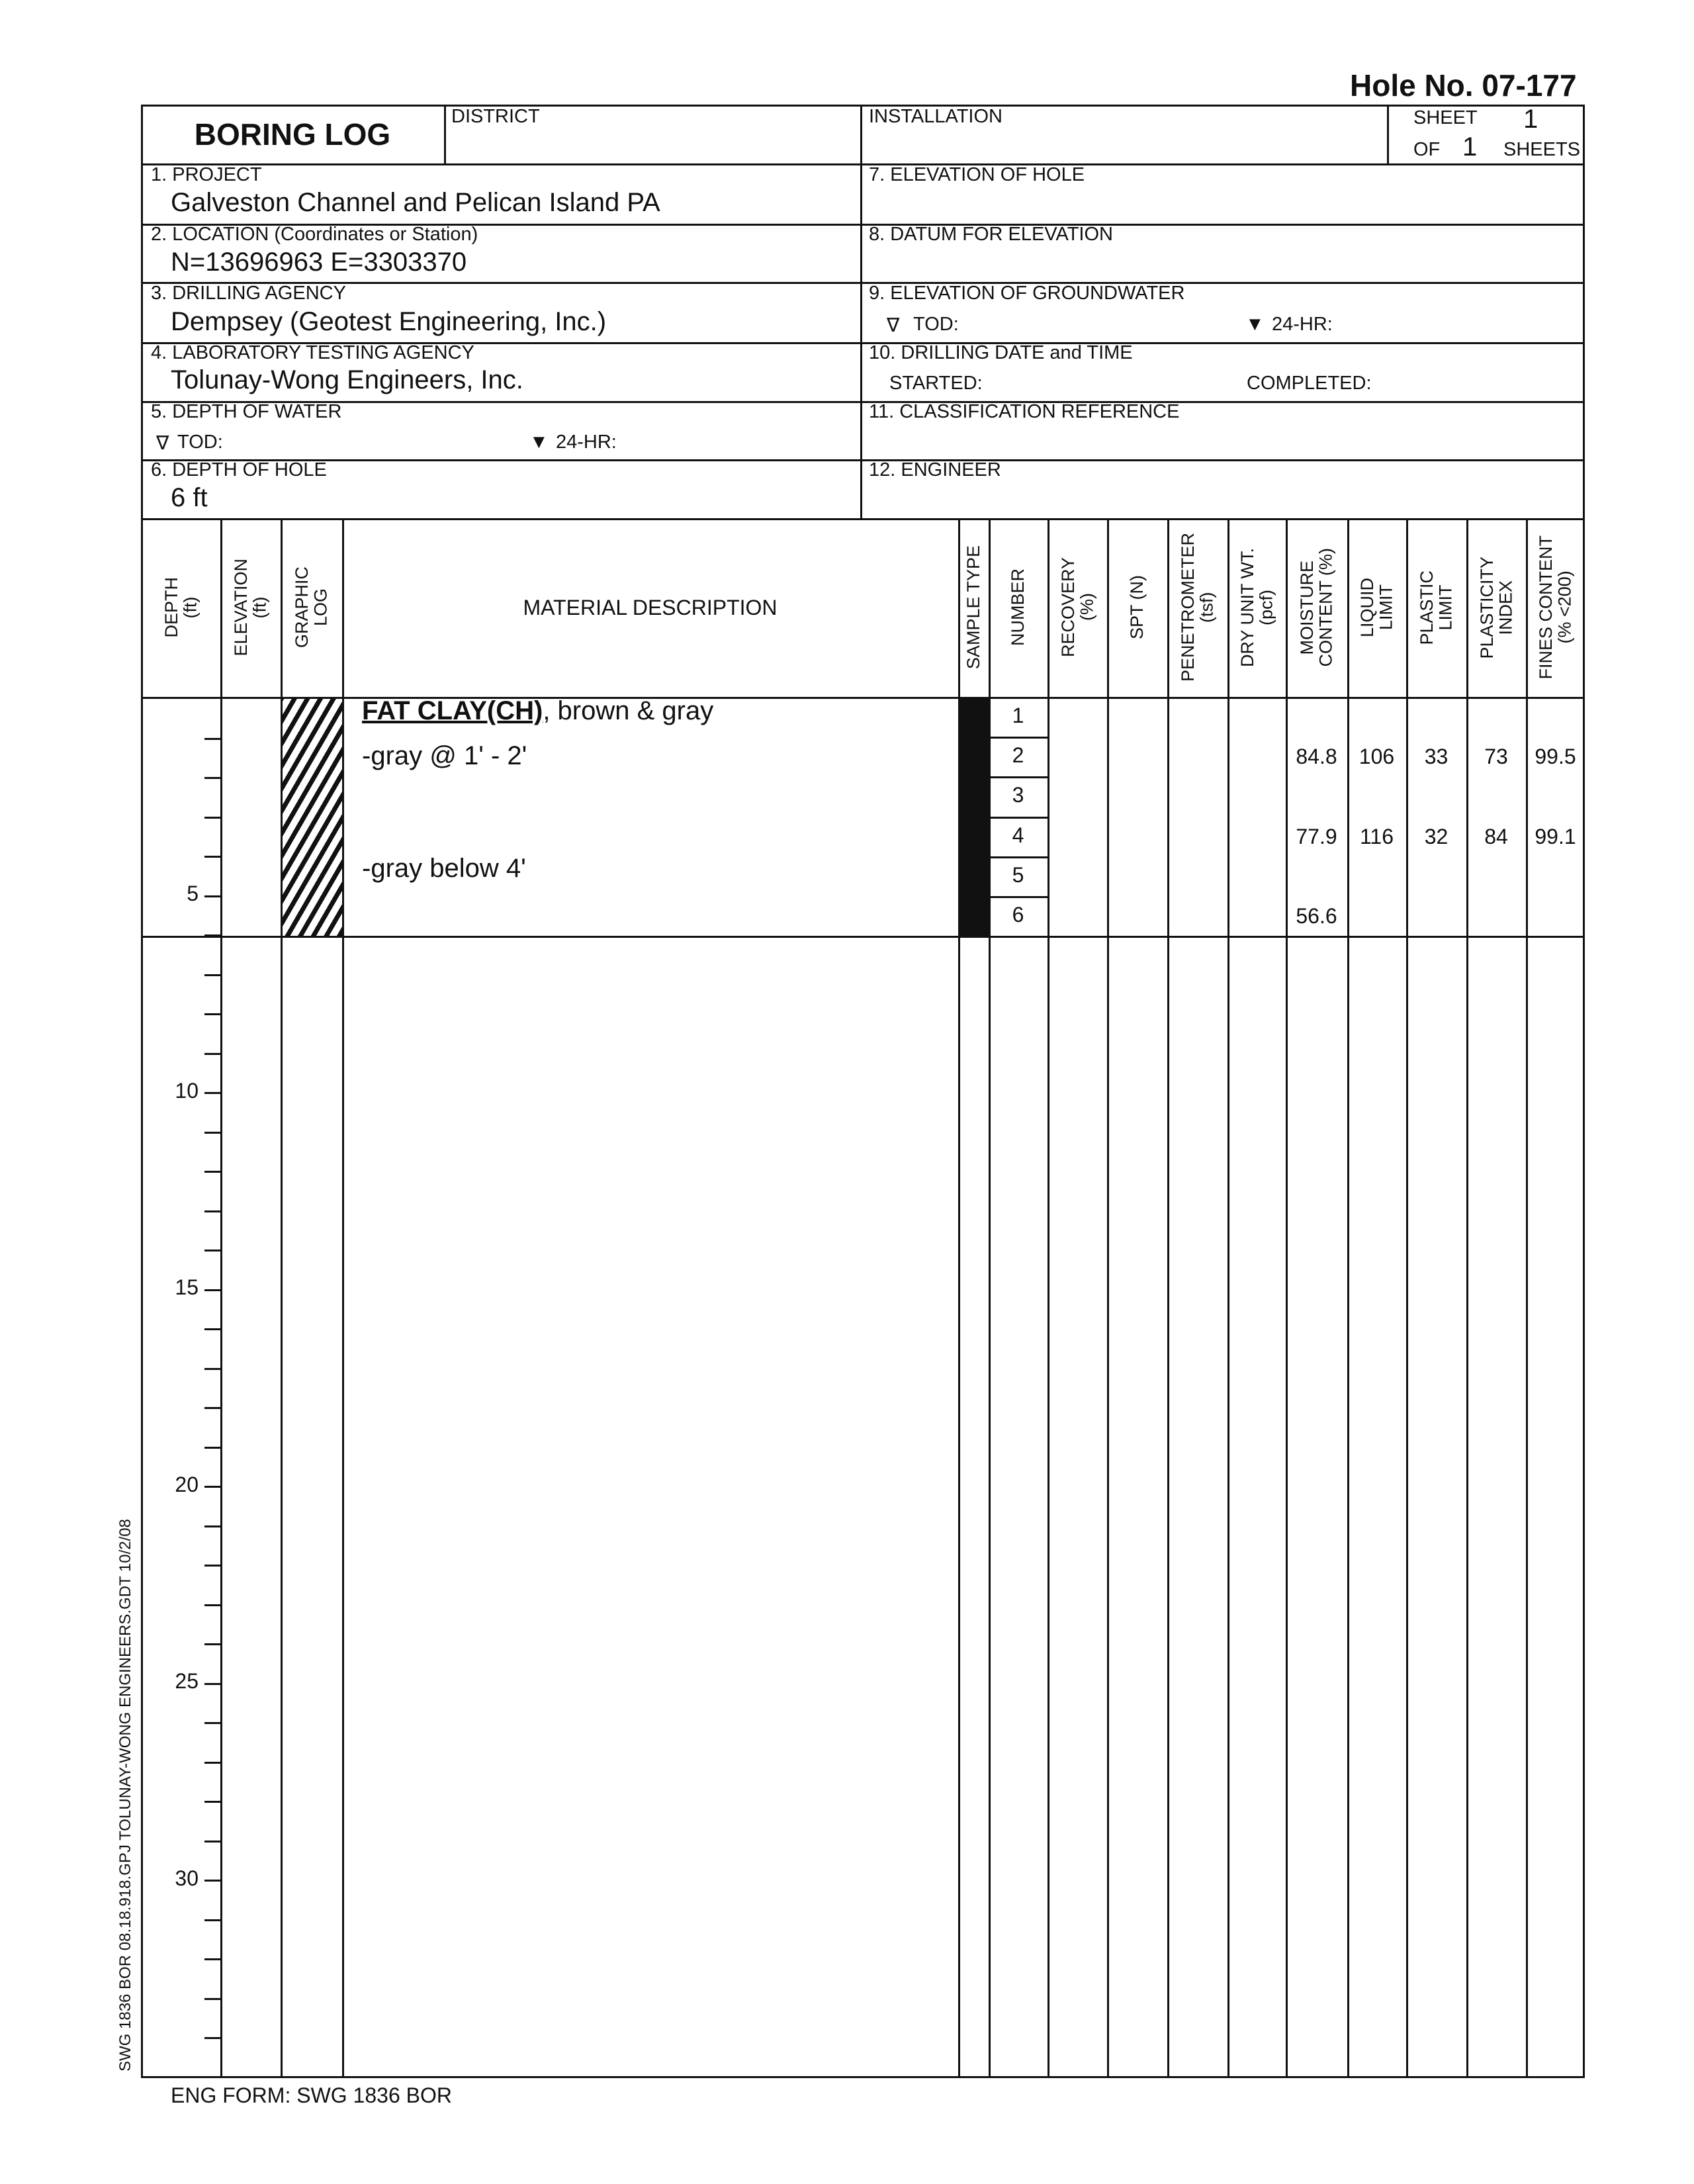  Describe the element at coordinates (936, 116) in the screenshot. I see `installation-label: INSTALLATION` at that location.